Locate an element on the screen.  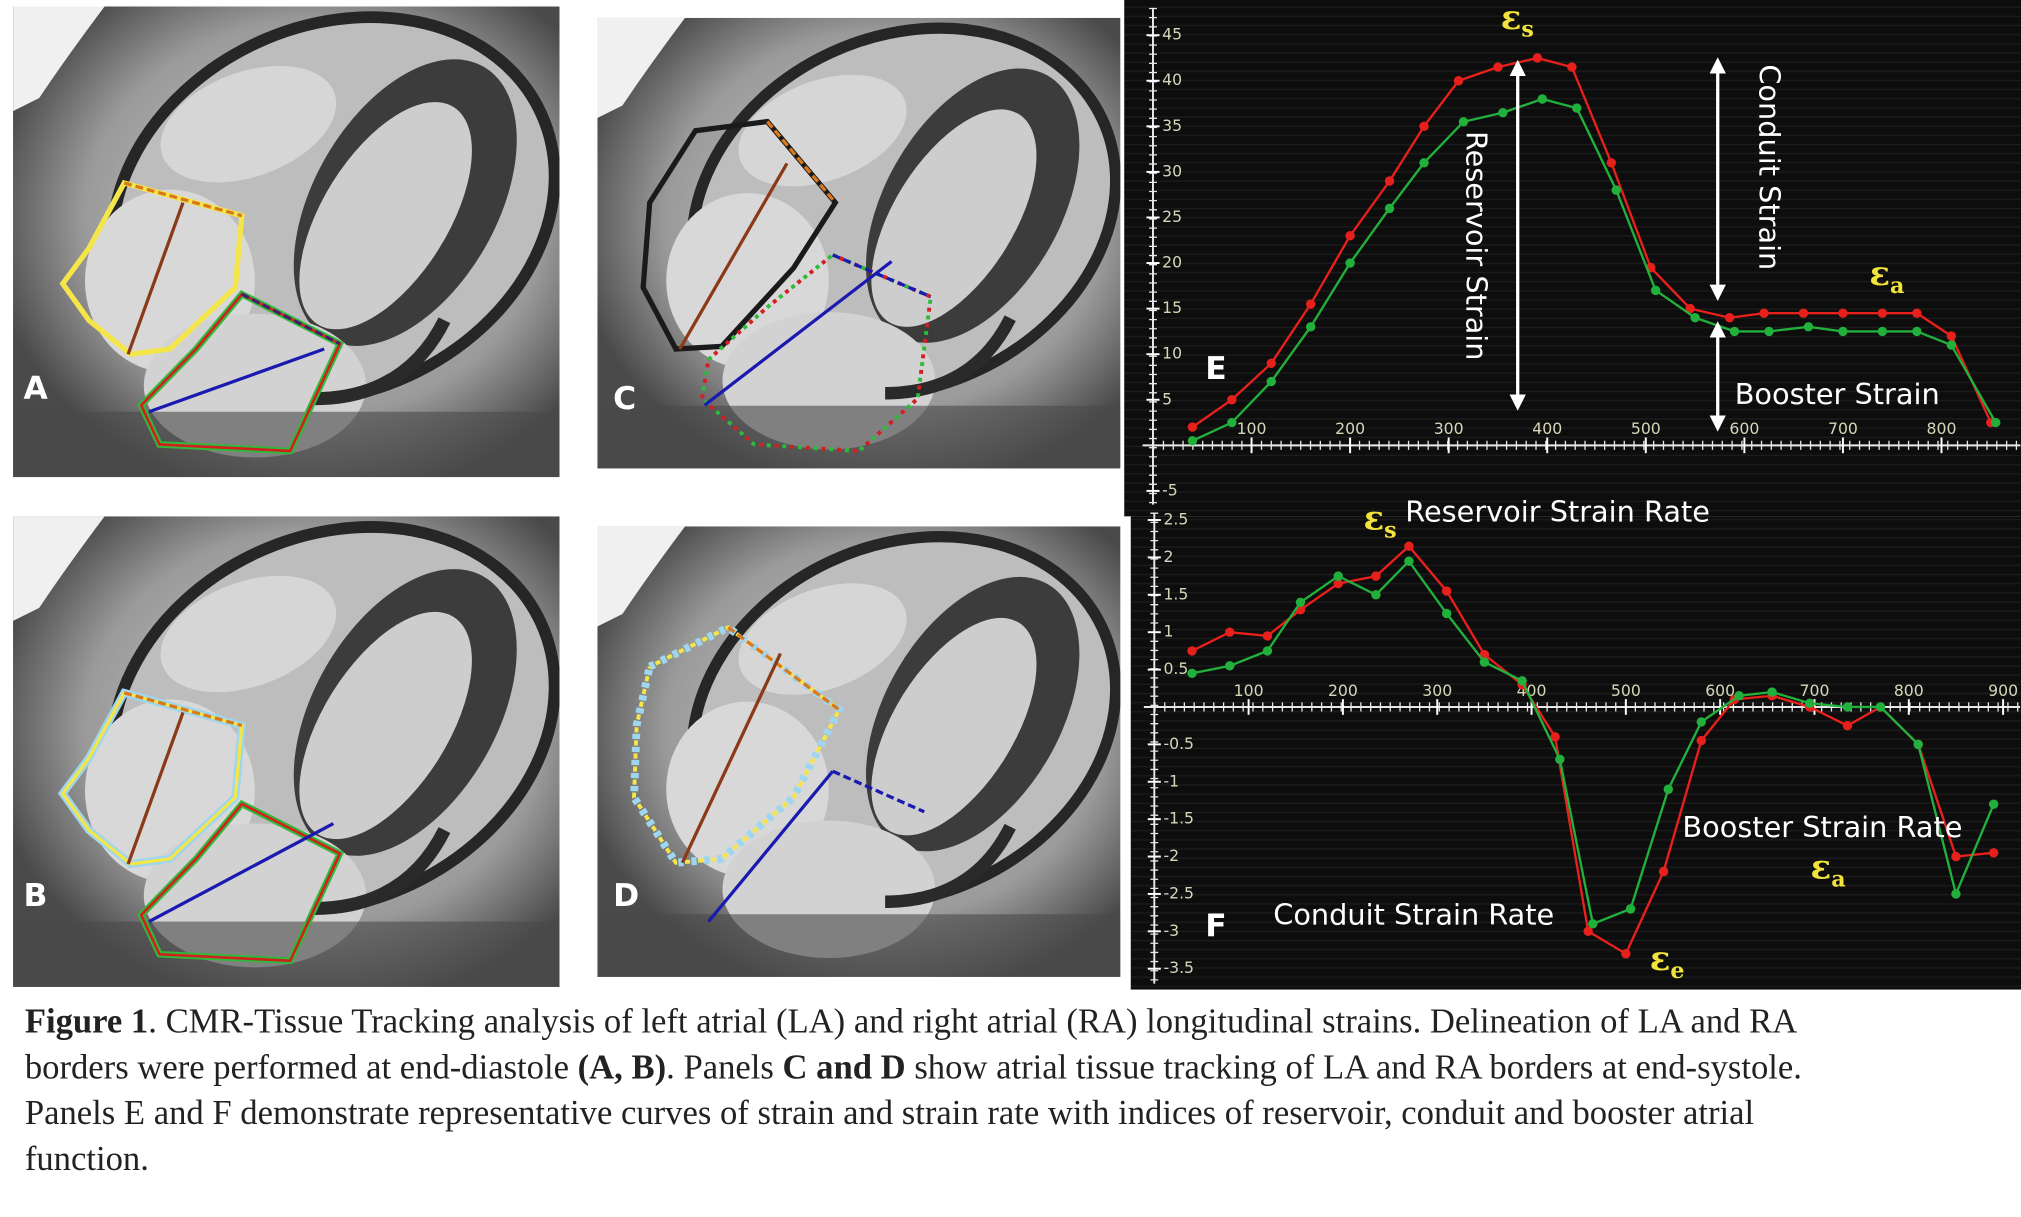
caption-run: C and D is located at coordinates (844, 1067).